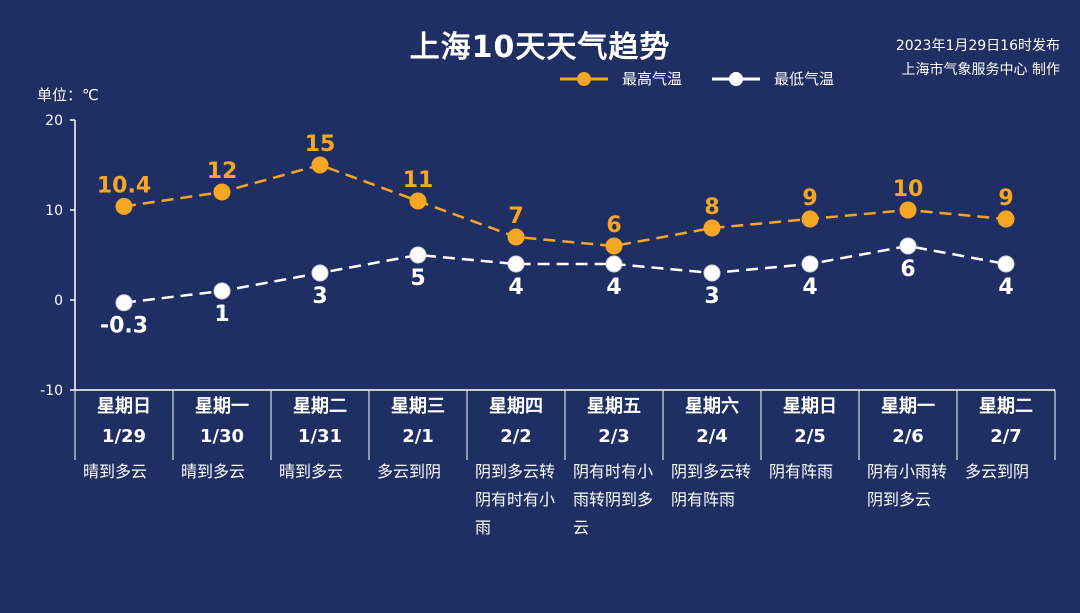  Describe the element at coordinates (124, 185) in the screenshot. I see `series-high-data-label: 10.4` at that location.